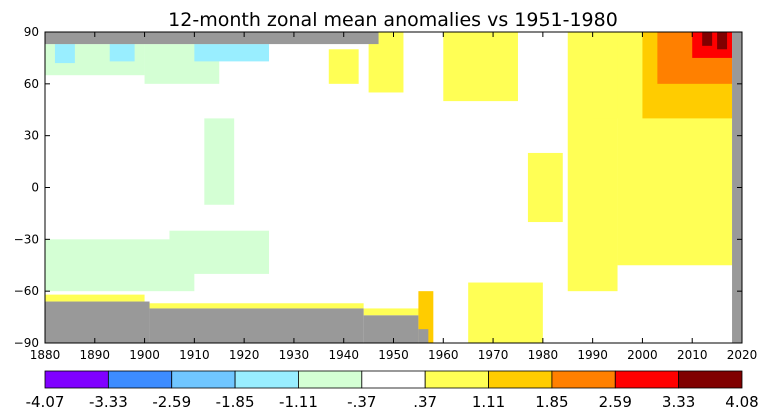  Describe the element at coordinates (45, 402) in the screenshot. I see `colorbar-label: -4.07` at that location.